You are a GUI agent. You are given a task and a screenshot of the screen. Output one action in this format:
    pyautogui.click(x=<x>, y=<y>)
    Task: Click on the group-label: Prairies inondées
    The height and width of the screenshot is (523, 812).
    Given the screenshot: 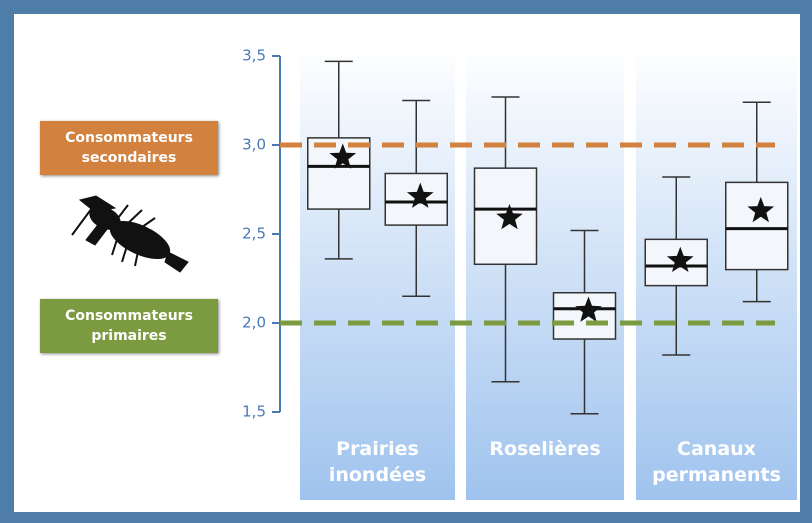 What is the action you would take?
    pyautogui.click(x=377, y=462)
    